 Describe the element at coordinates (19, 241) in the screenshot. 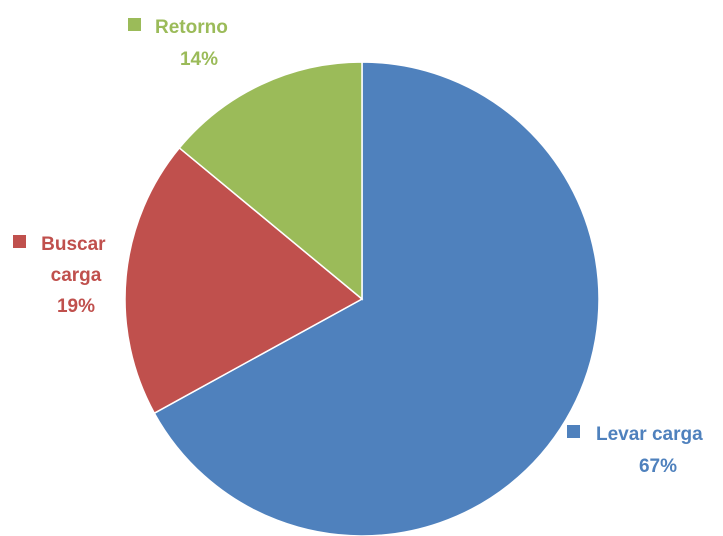

I see `legend-marker-buscar-carga` at that location.